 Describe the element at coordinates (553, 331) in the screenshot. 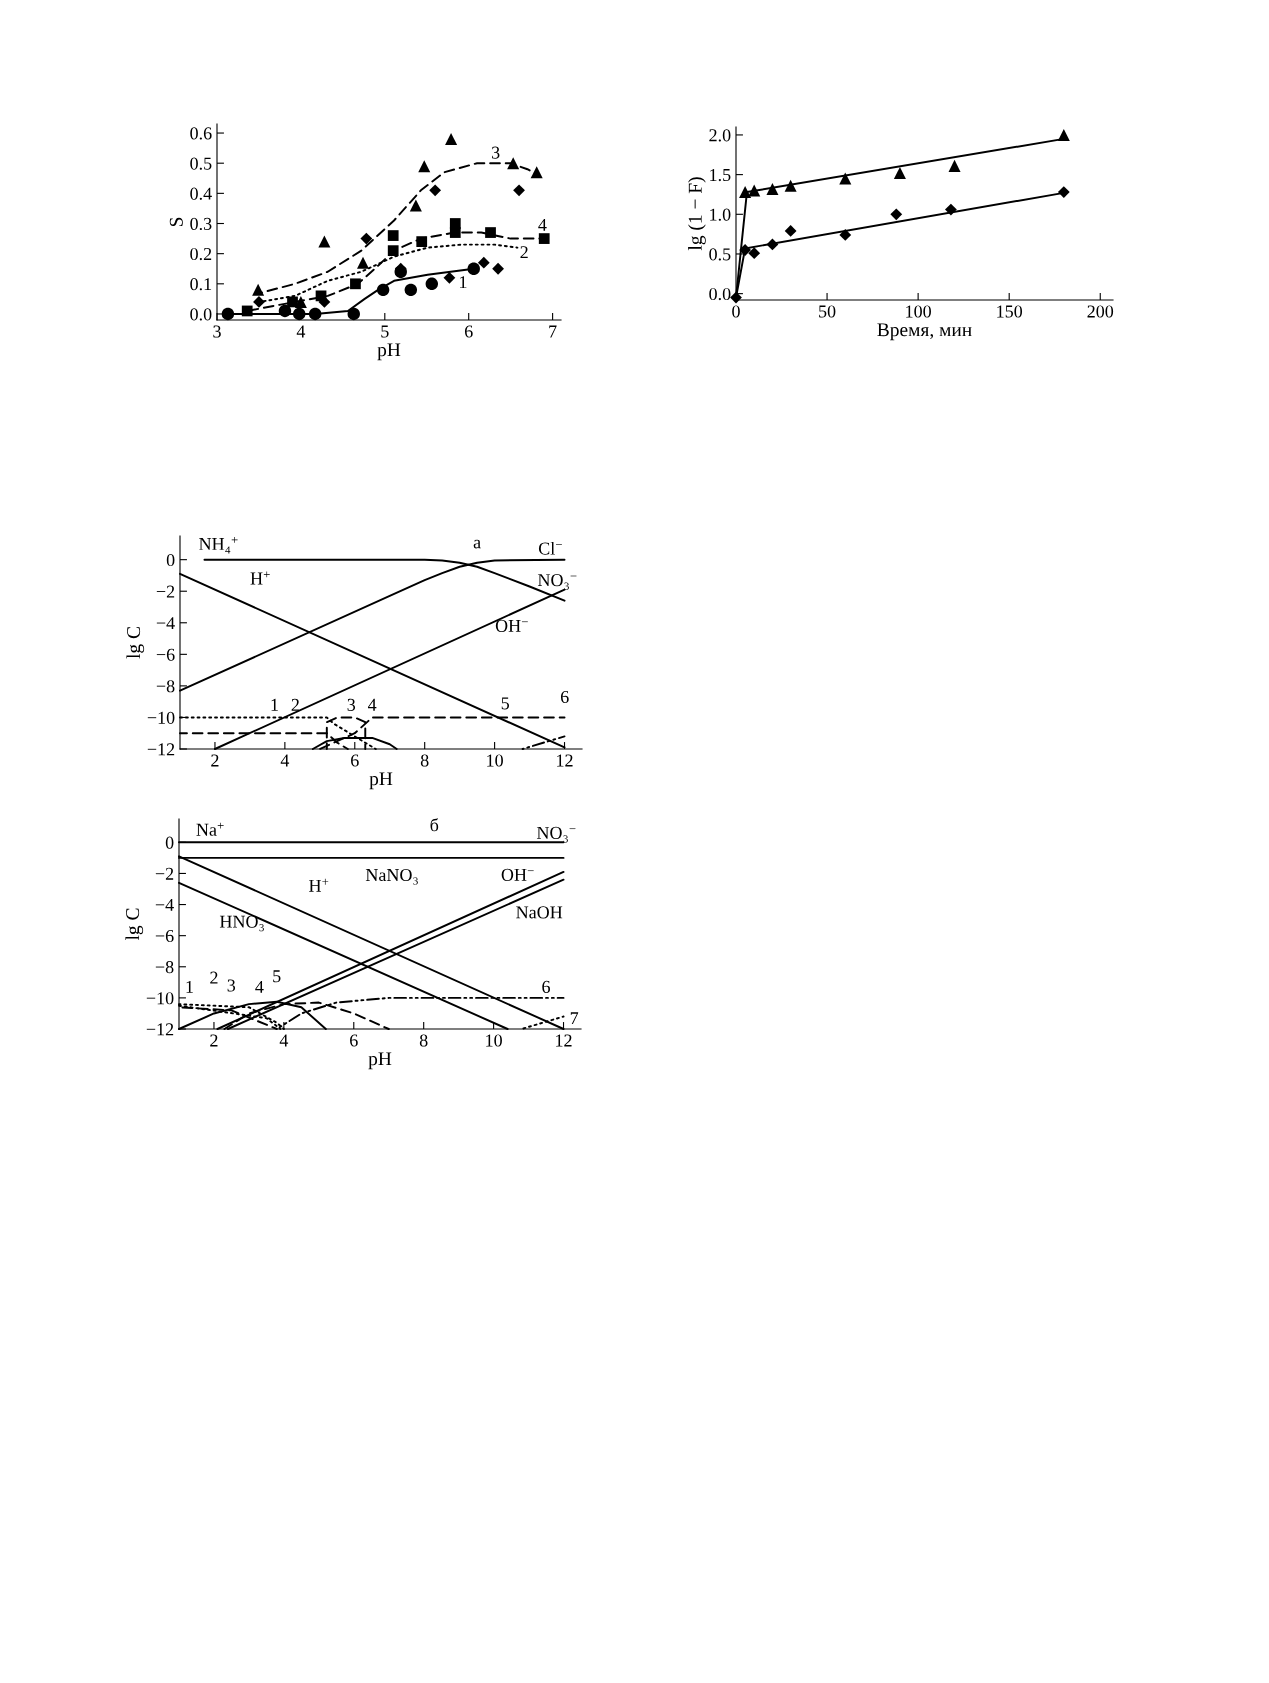

I see `x-tick-label: 7` at that location.